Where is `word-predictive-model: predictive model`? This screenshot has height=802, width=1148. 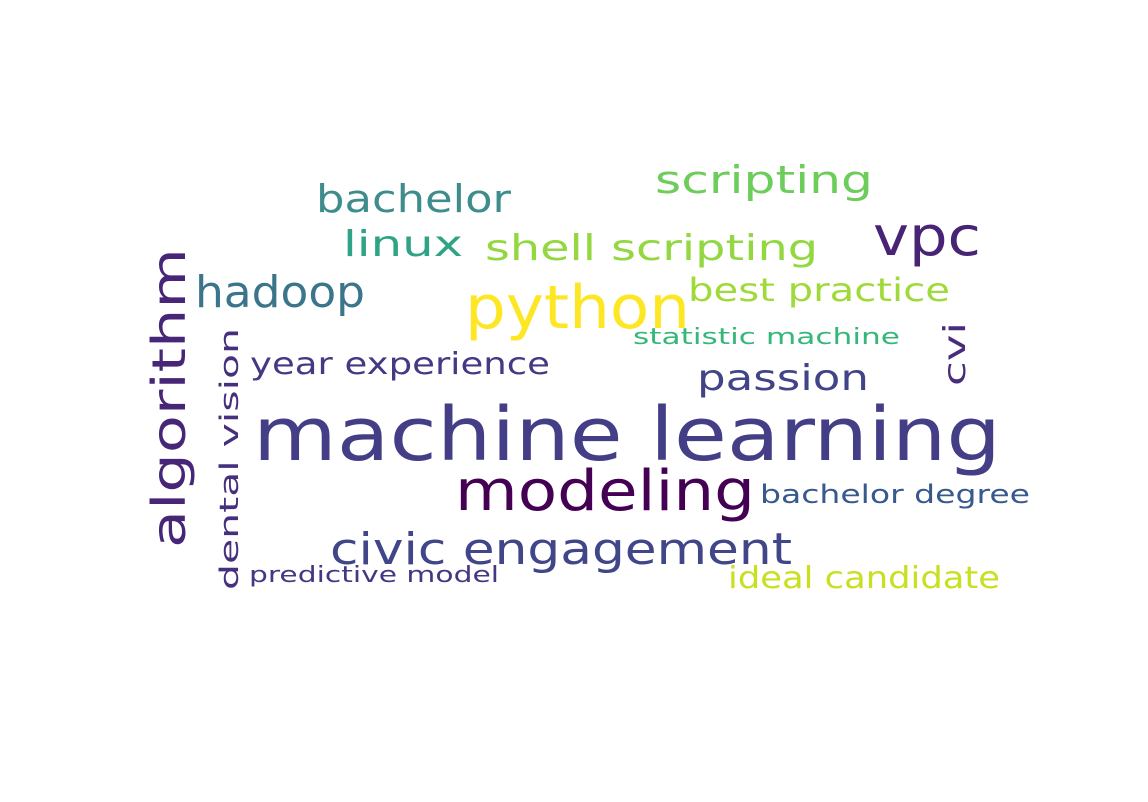
word-predictive-model: predictive model is located at coordinates (374, 575).